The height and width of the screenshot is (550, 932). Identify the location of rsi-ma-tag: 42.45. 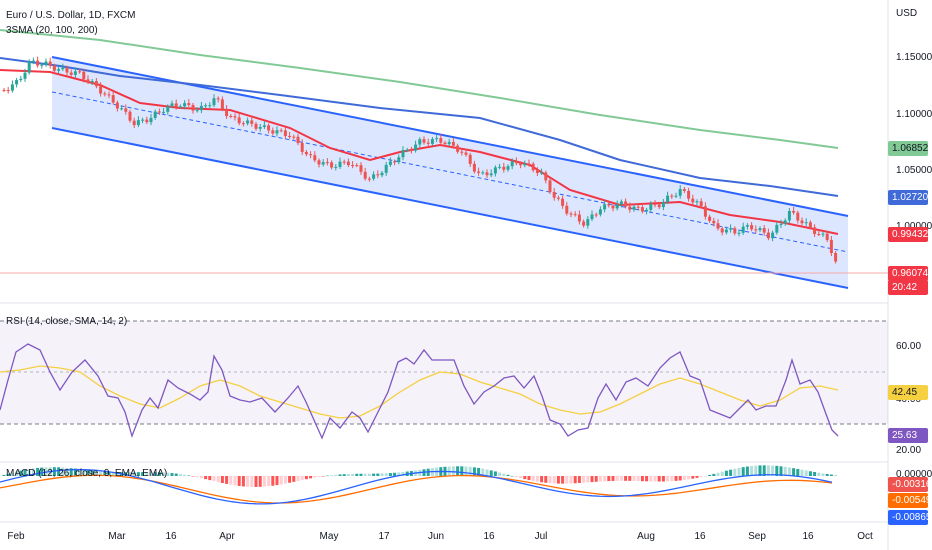
(908, 392).